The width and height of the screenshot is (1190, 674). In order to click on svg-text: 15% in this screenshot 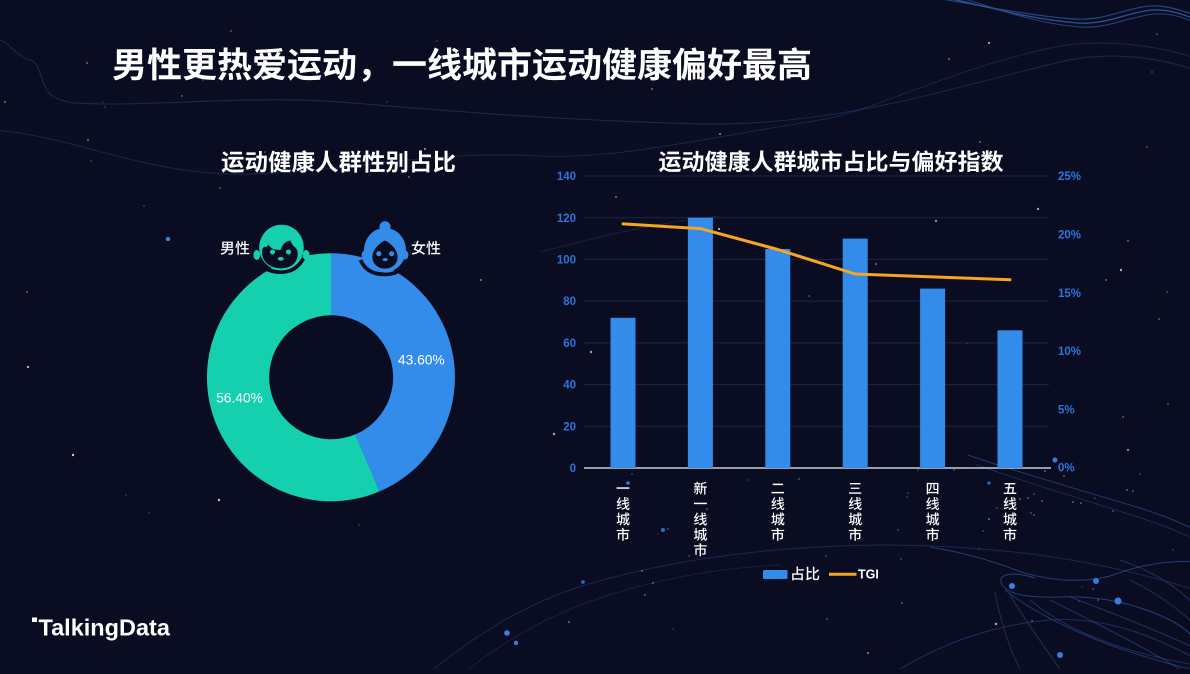, I will do `click(1069, 294)`.